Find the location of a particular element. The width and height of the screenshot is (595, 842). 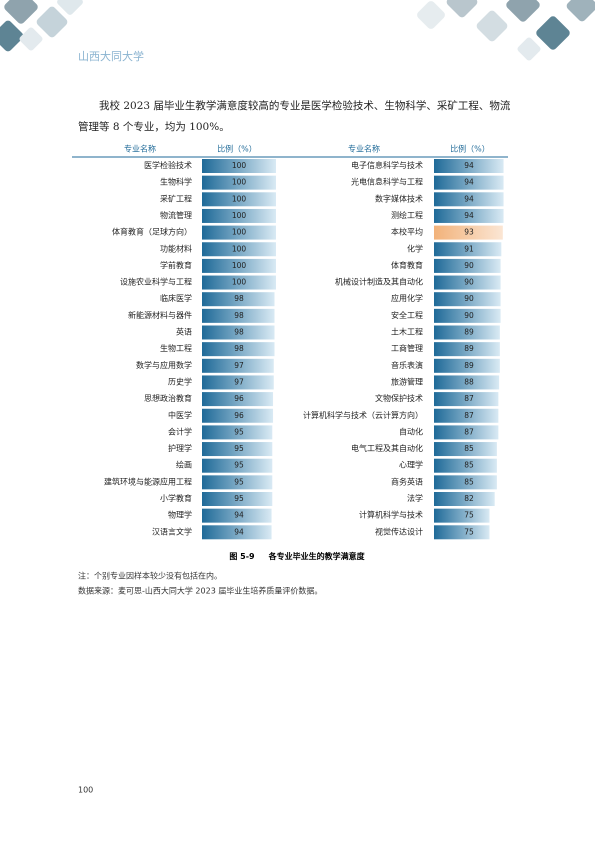

major-name: 应用化学 is located at coordinates (407, 298).